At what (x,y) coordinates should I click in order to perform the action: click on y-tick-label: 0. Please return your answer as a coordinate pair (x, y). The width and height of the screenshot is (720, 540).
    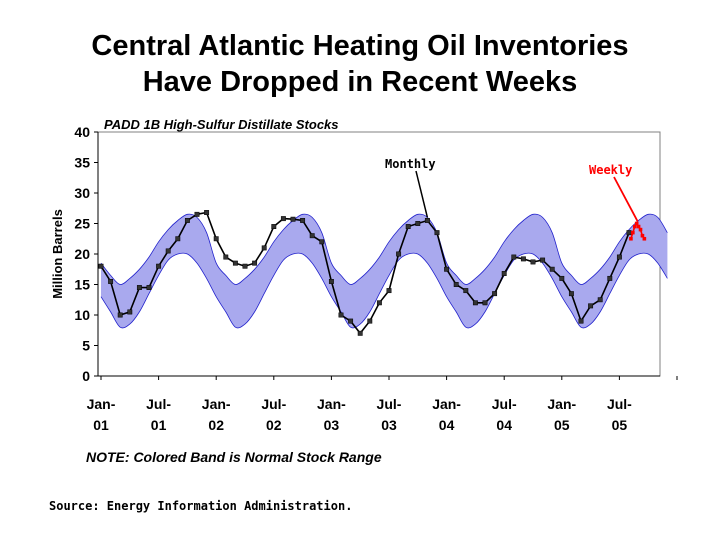
    Looking at the image, I should click on (86, 376).